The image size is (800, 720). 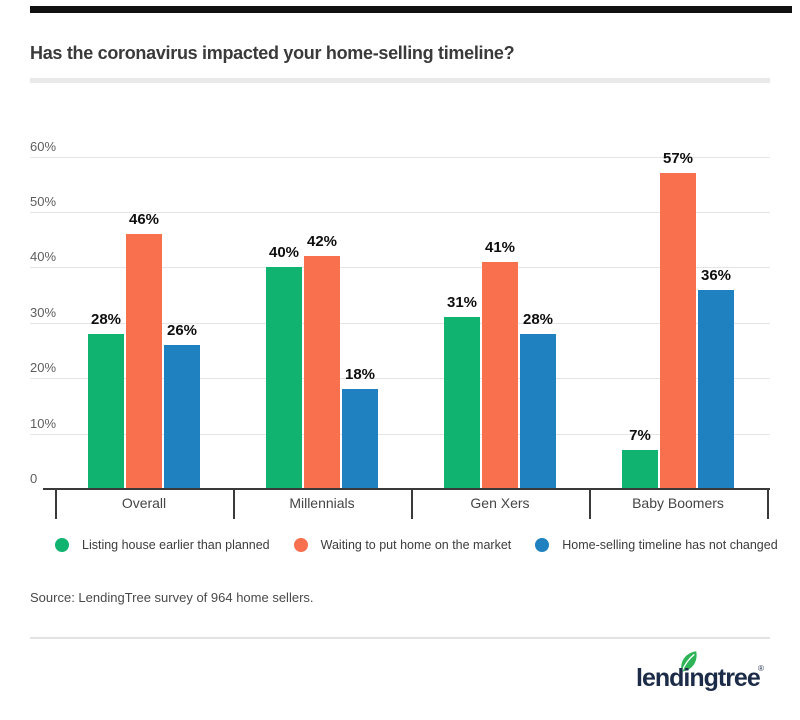 I want to click on legend-item: Waiting to put home on the market, so click(x=402, y=545).